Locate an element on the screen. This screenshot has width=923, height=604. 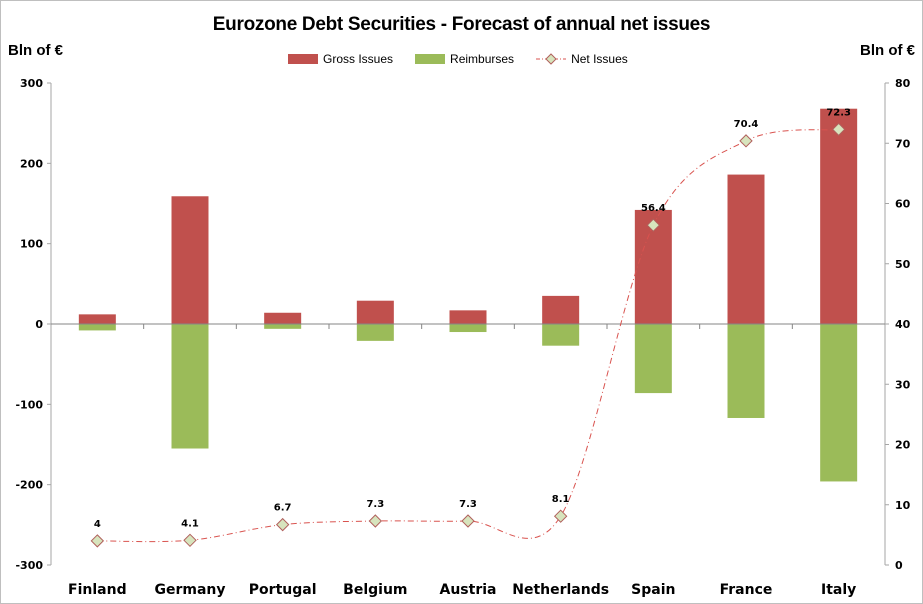
legend-item-reimburses: Reimburses is located at coordinates (464, 59).